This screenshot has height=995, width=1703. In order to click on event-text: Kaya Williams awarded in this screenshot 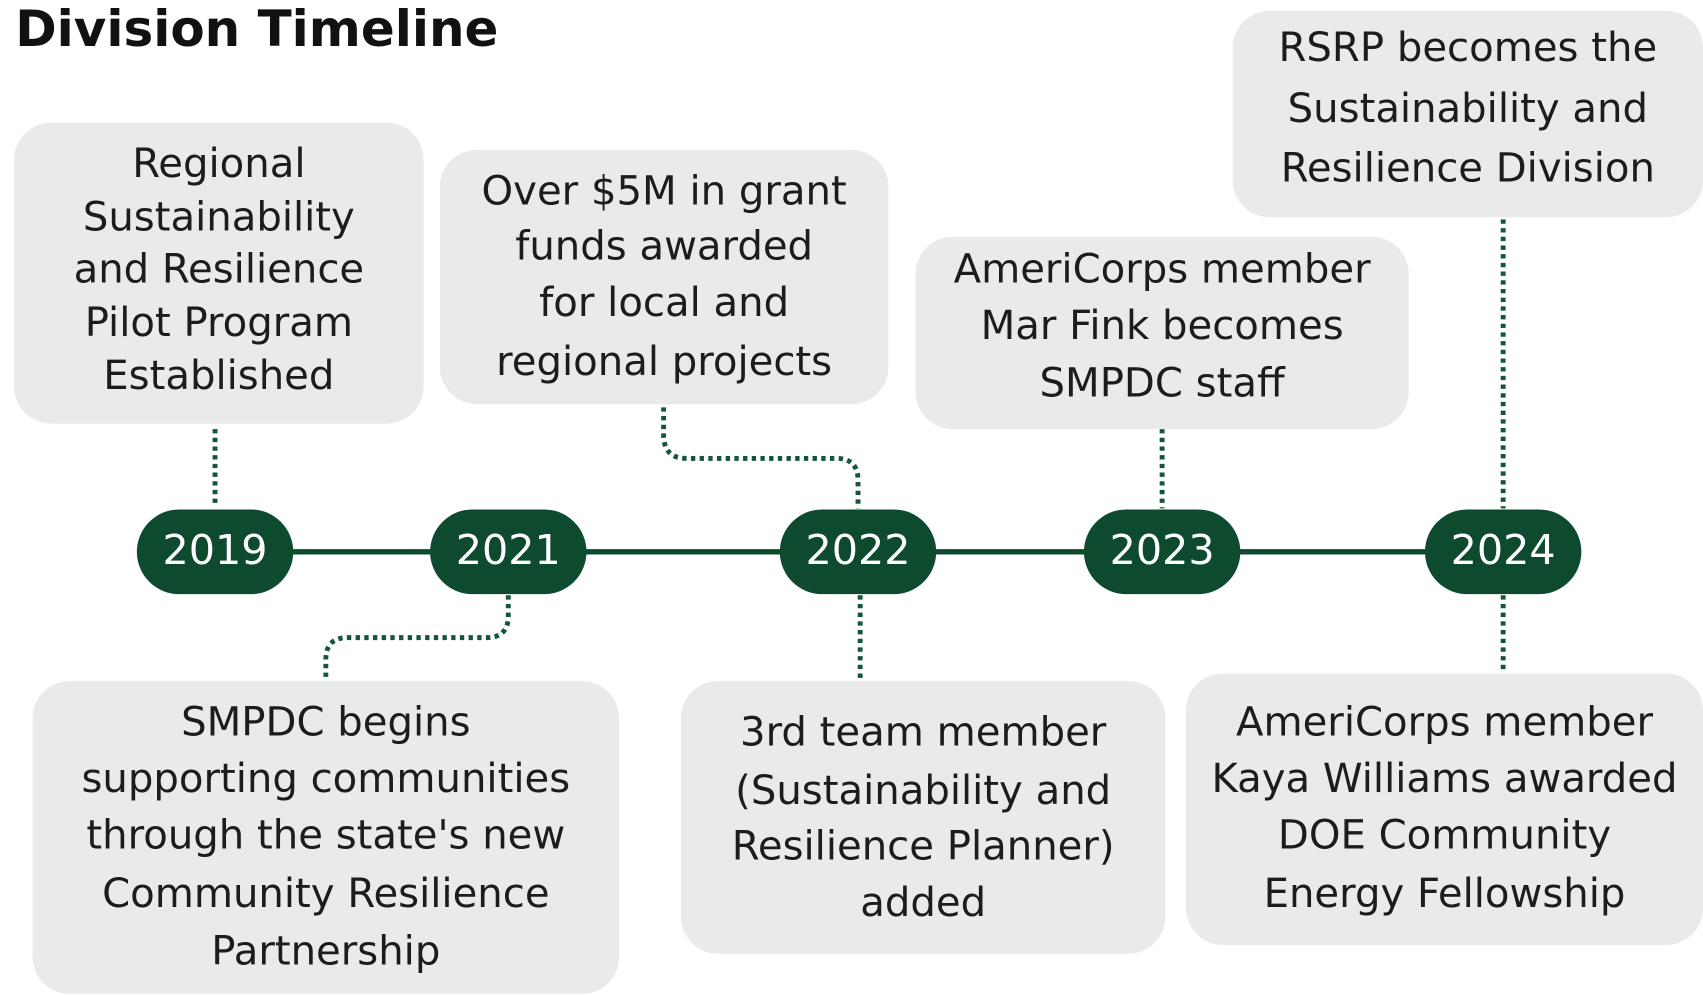, I will do `click(1445, 779)`.